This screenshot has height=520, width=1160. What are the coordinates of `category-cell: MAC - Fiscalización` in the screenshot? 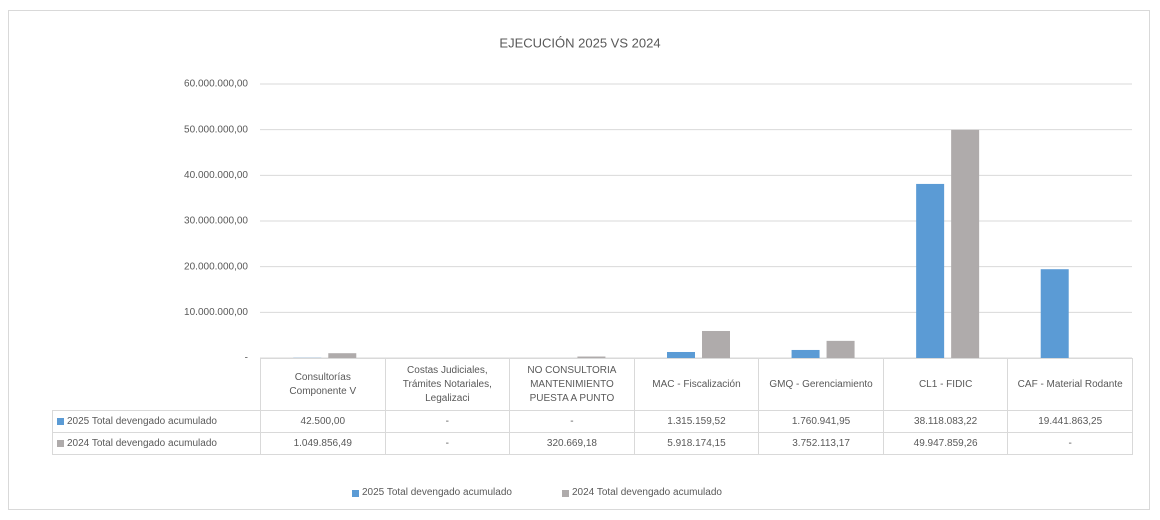 It's located at (696, 384).